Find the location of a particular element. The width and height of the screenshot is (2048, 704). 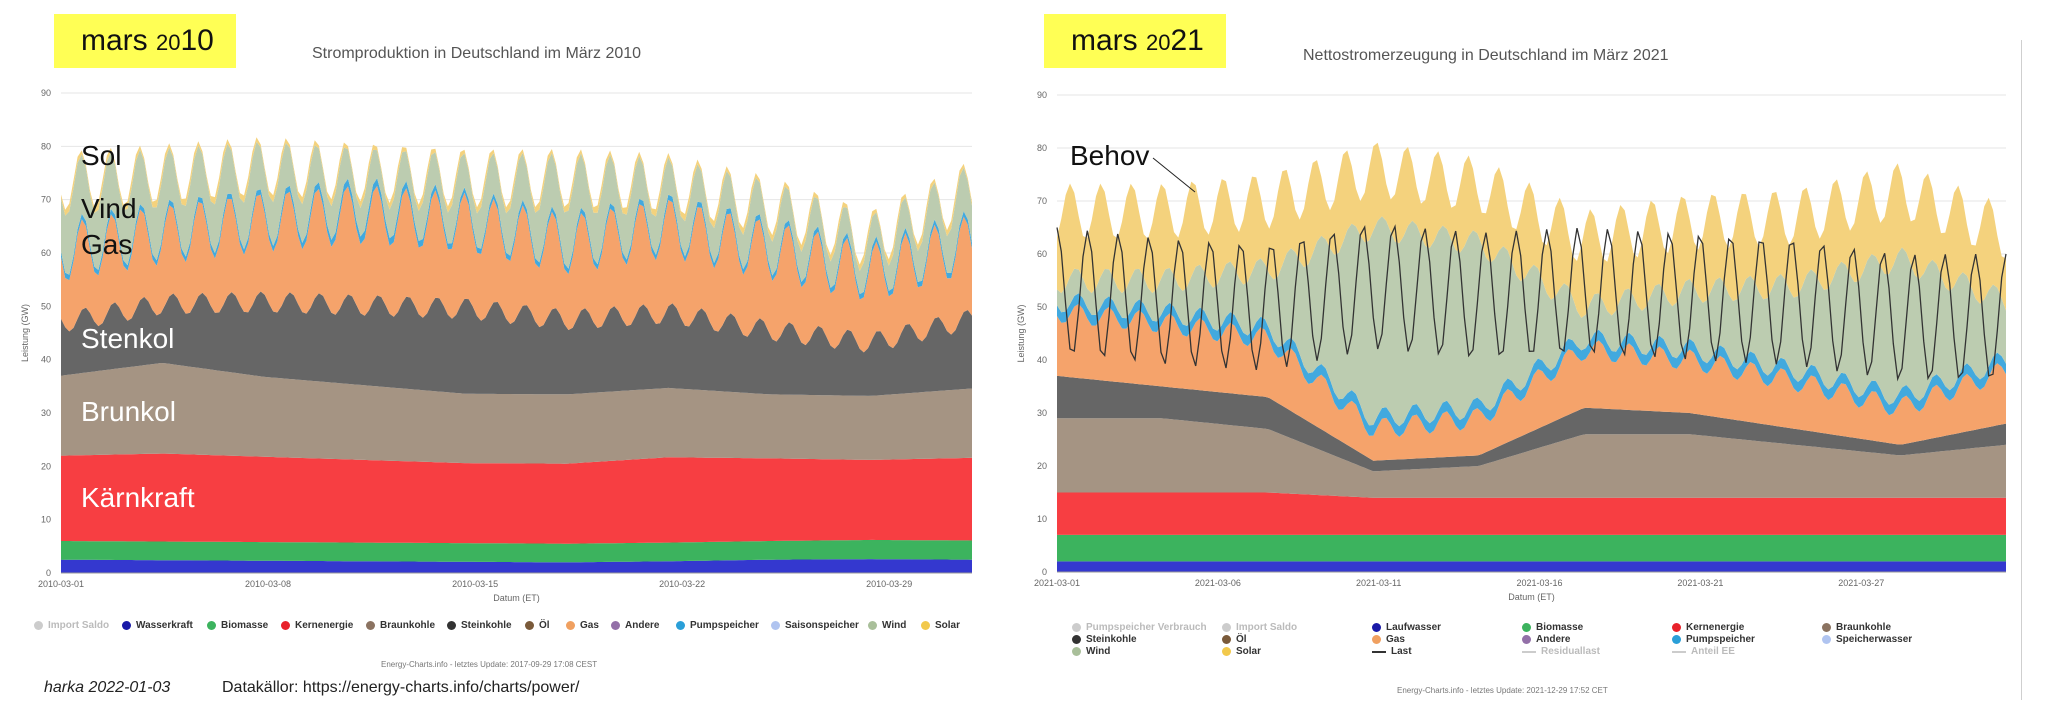

chart-2010-legend-item: Braunkohle is located at coordinates (400, 625).